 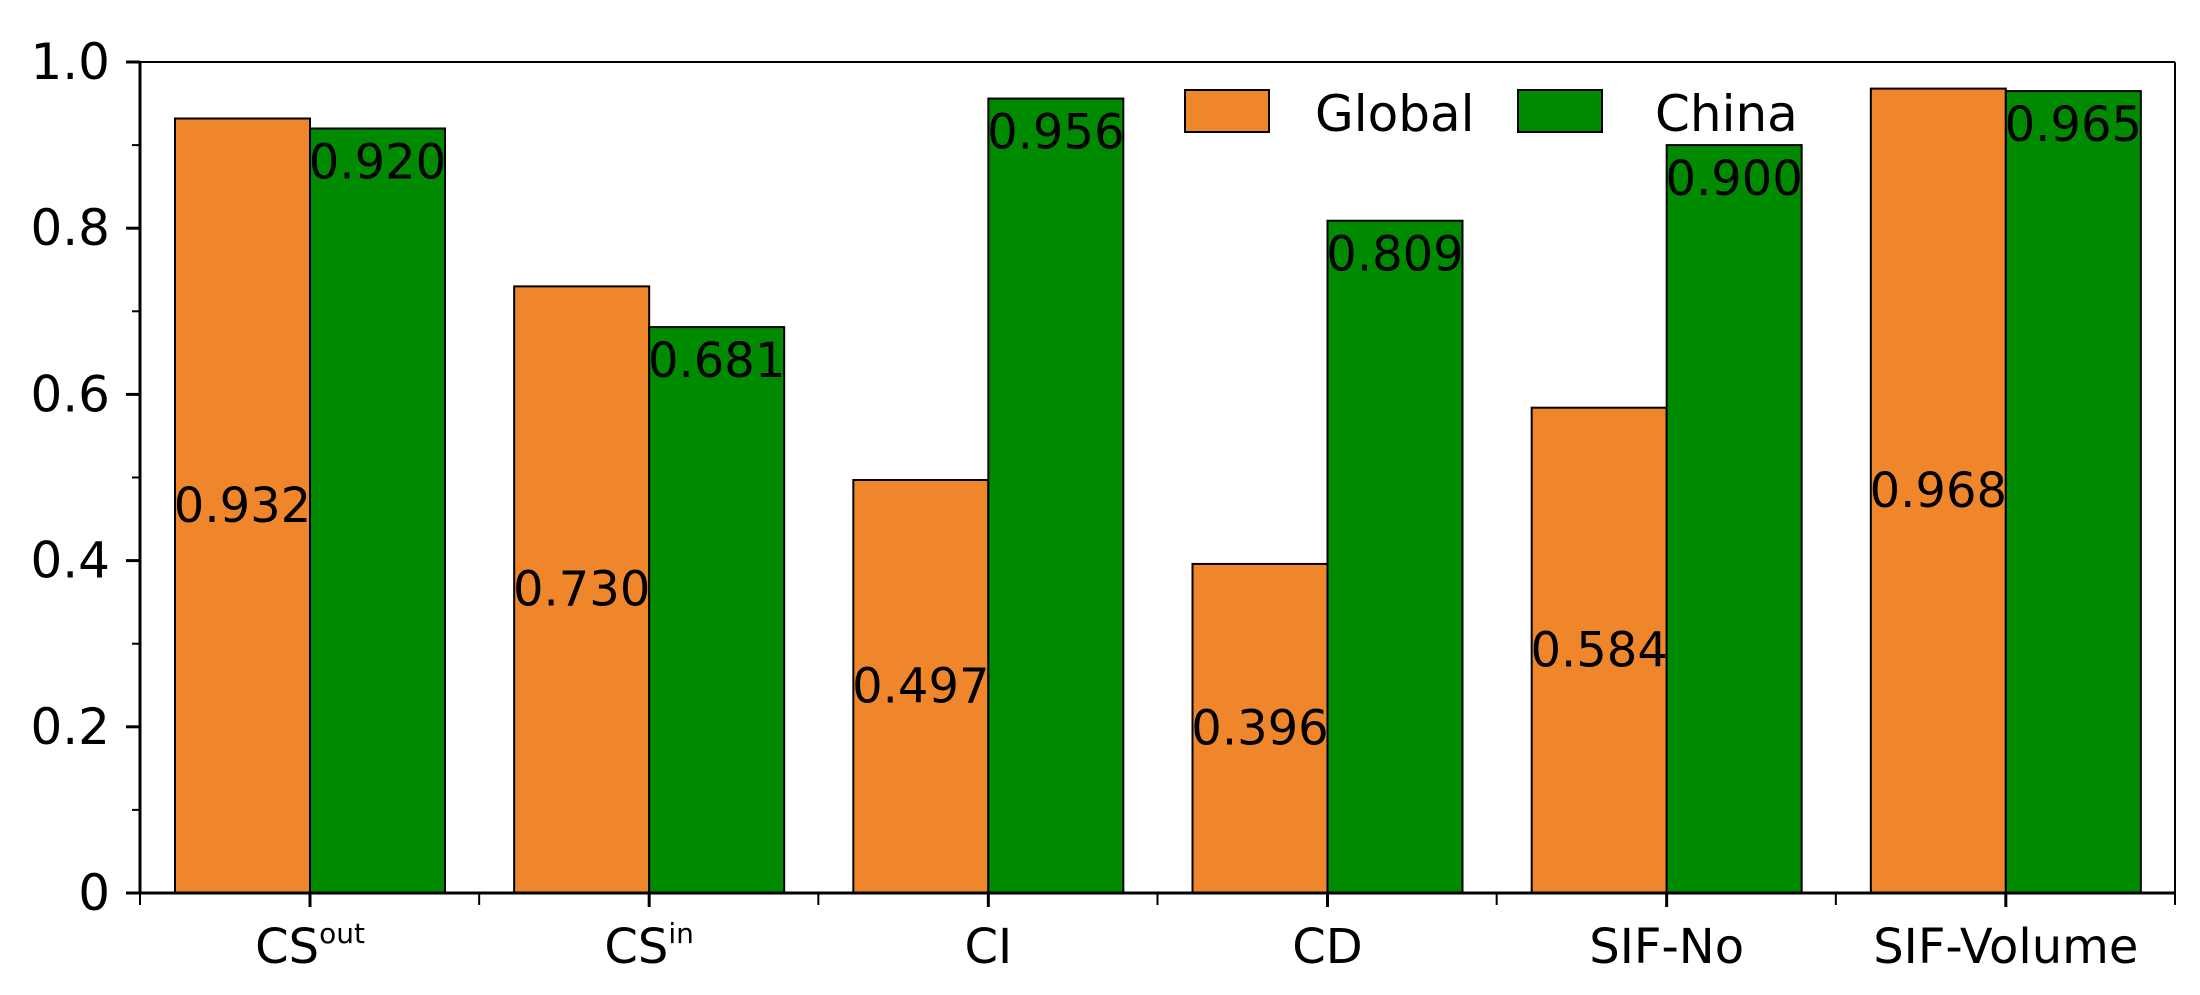 I want to click on value-label-global-3: 0.396, so click(x=1259, y=728).